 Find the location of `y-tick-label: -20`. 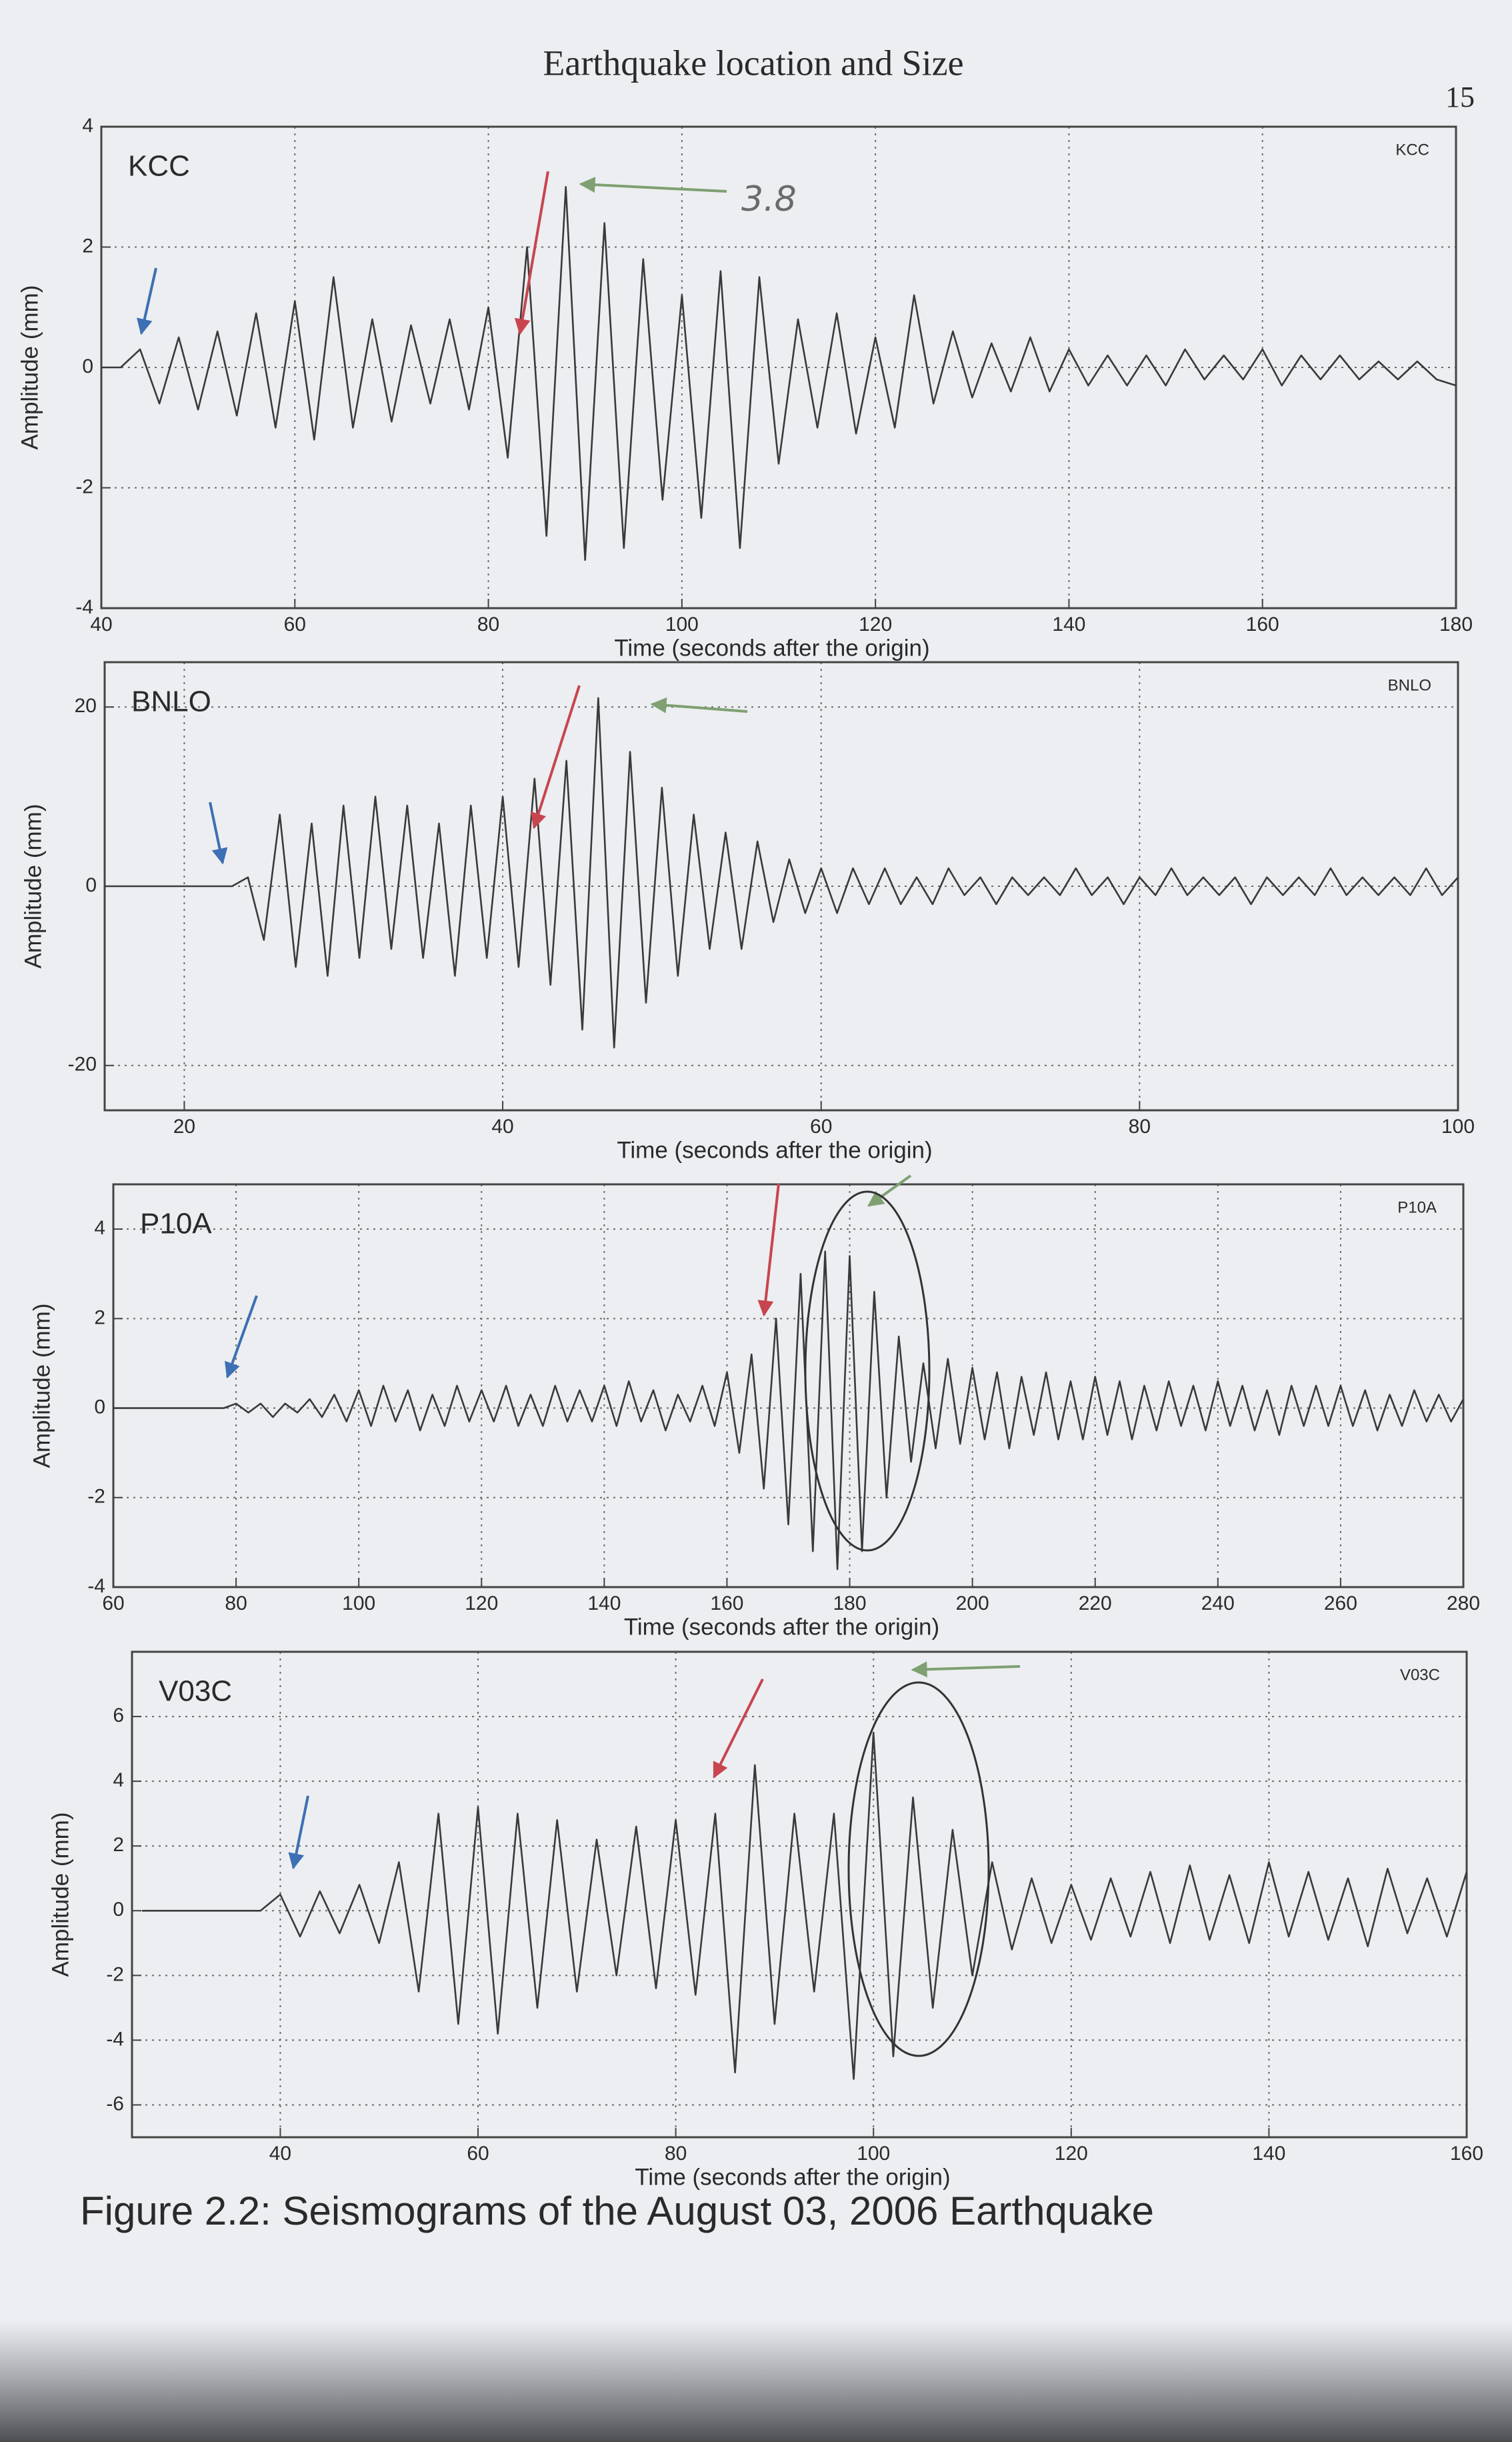

y-tick-label: -20 is located at coordinates (82, 1065).